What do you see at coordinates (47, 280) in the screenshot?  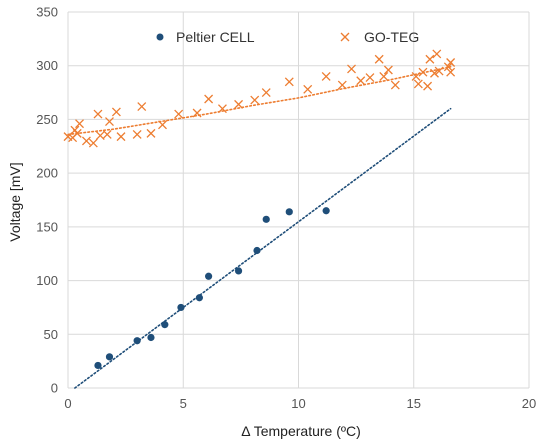 I see `y-tick-label: 100` at bounding box center [47, 280].